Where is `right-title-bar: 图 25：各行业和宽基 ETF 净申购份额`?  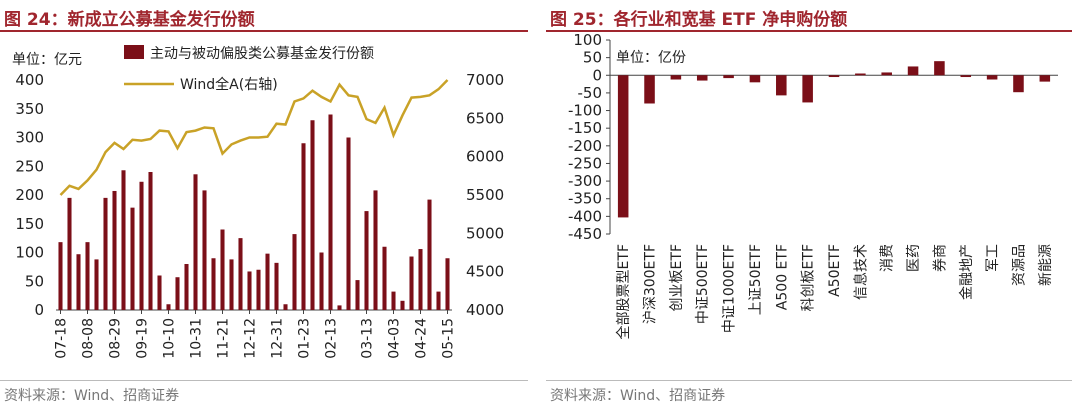 right-title-bar: 图 25：各行业和宽基 ETF 净申购份额 is located at coordinates (809, 16).